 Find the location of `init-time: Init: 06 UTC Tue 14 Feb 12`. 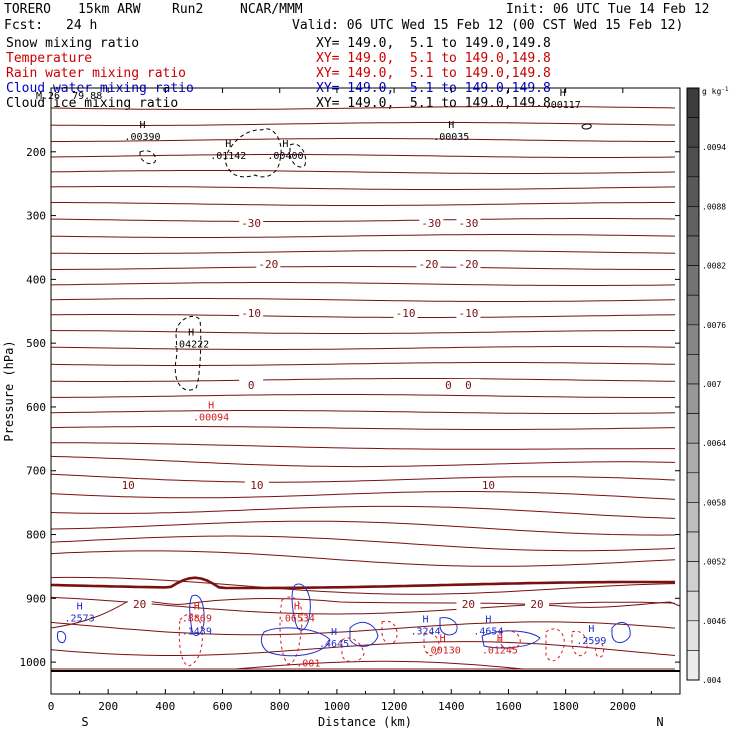

init-time: Init: 06 UTC Tue 14 Feb 12 is located at coordinates (608, 9).